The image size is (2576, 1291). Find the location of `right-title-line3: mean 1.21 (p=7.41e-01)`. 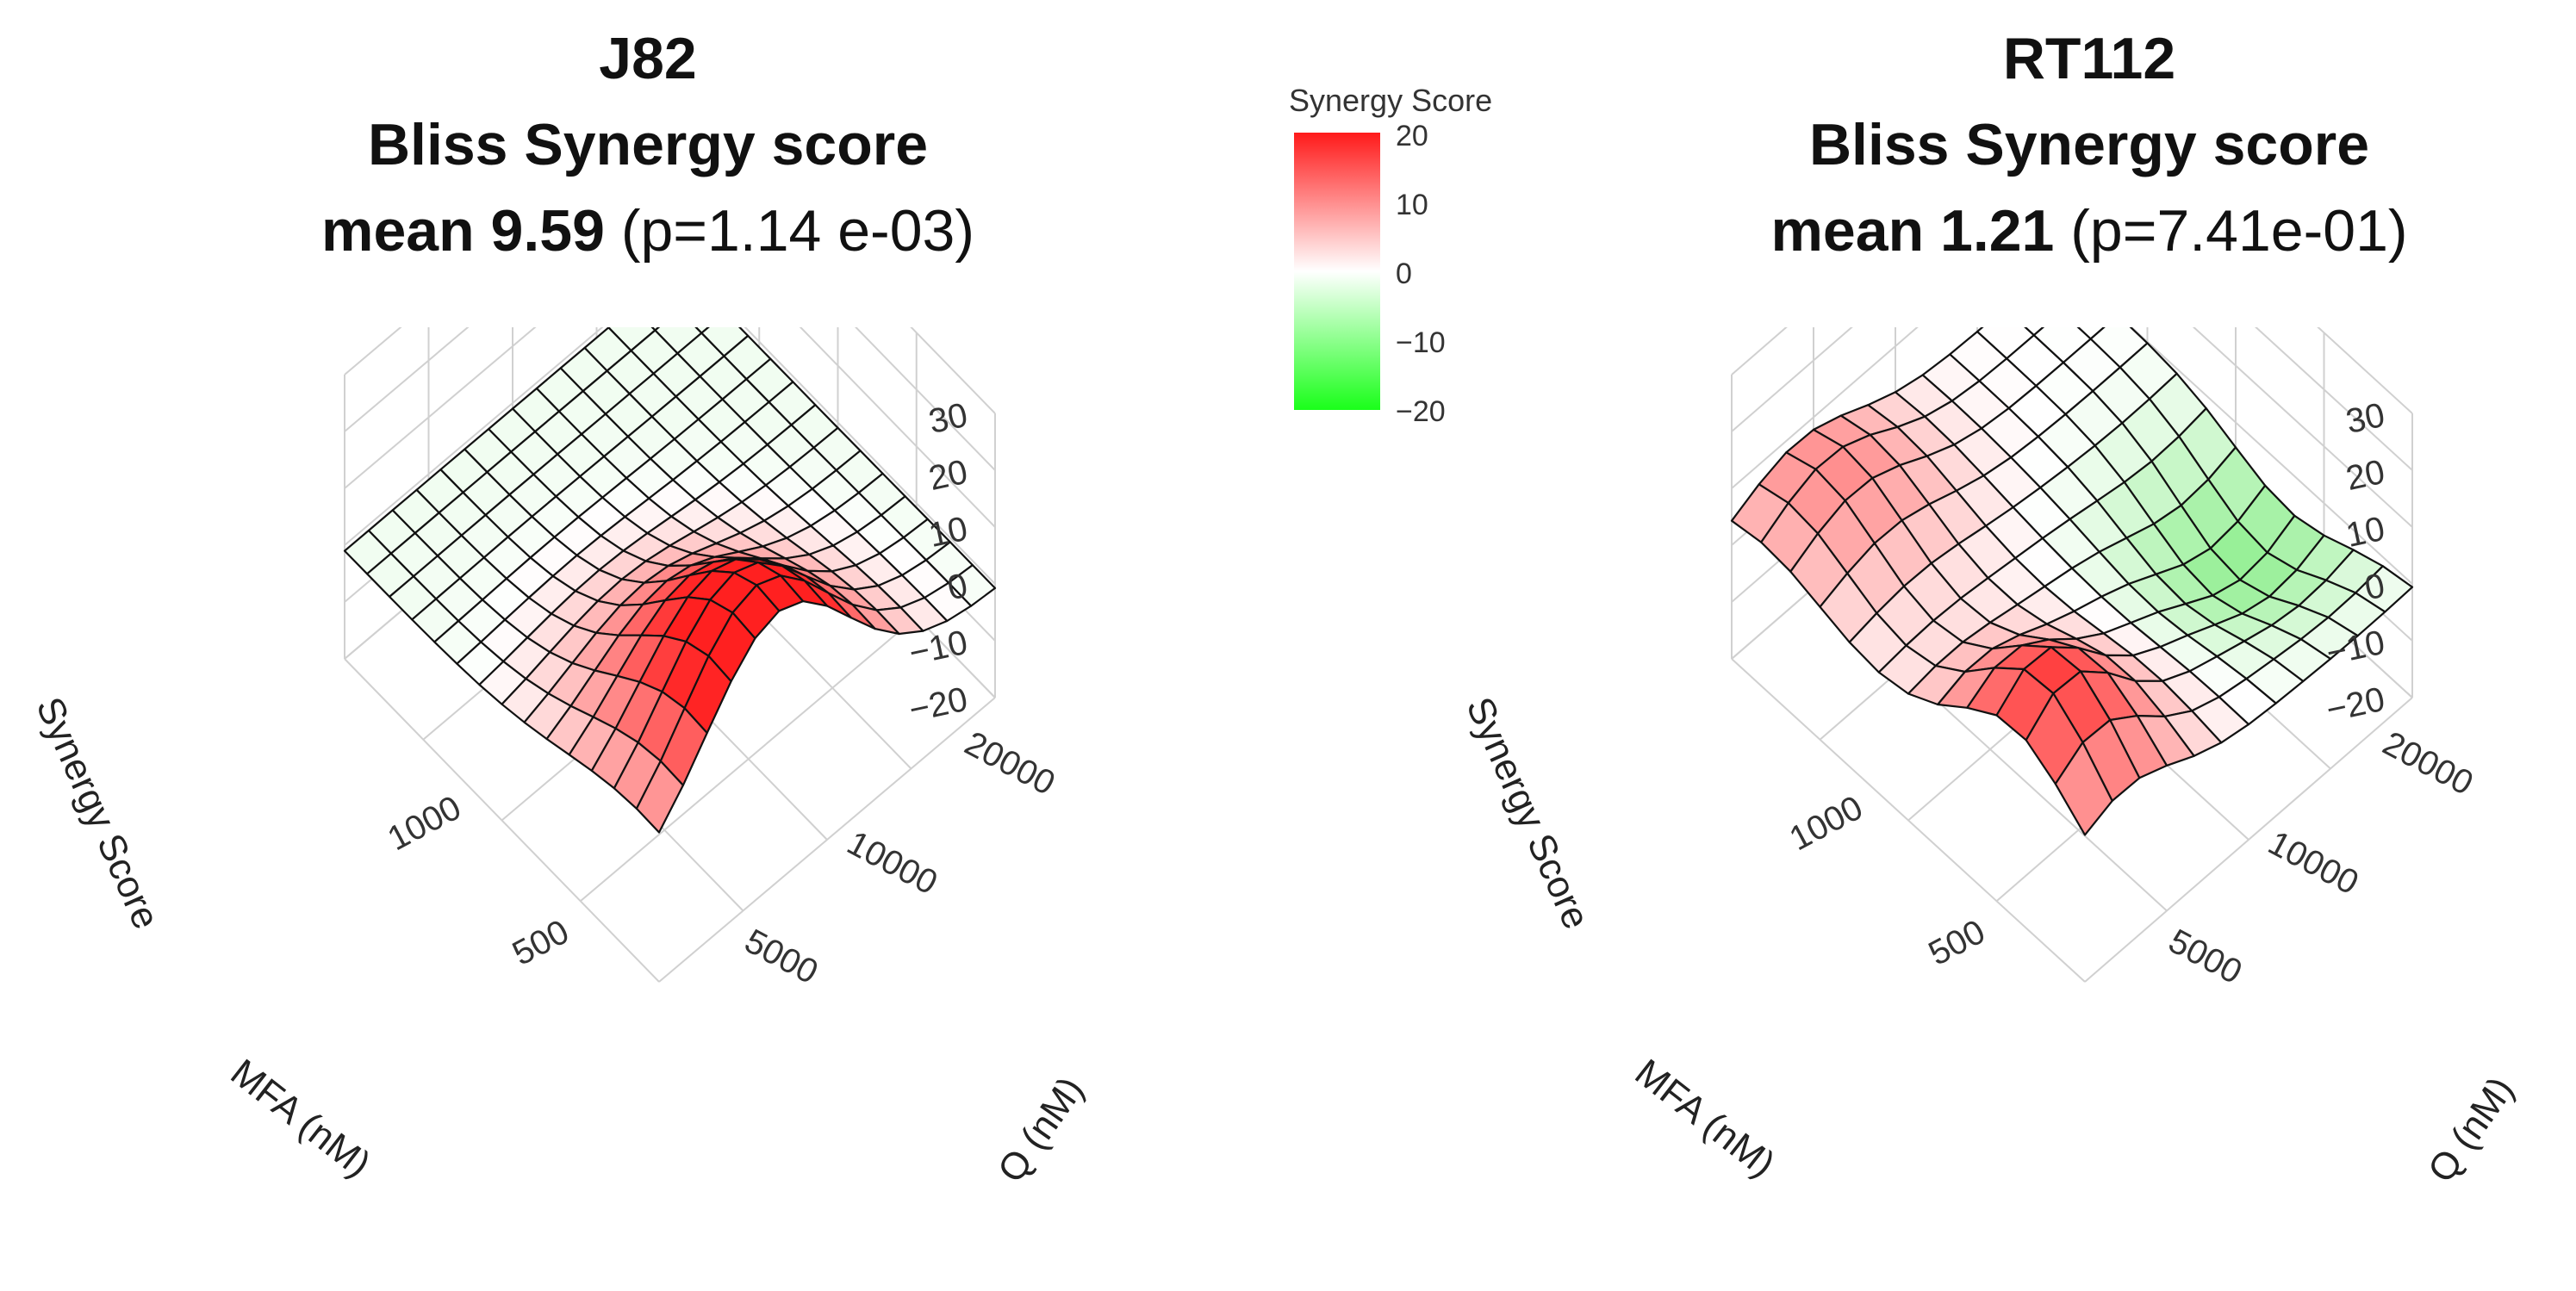

right-title-line3: mean 1.21 (p=7.41e-01) is located at coordinates (2089, 231).